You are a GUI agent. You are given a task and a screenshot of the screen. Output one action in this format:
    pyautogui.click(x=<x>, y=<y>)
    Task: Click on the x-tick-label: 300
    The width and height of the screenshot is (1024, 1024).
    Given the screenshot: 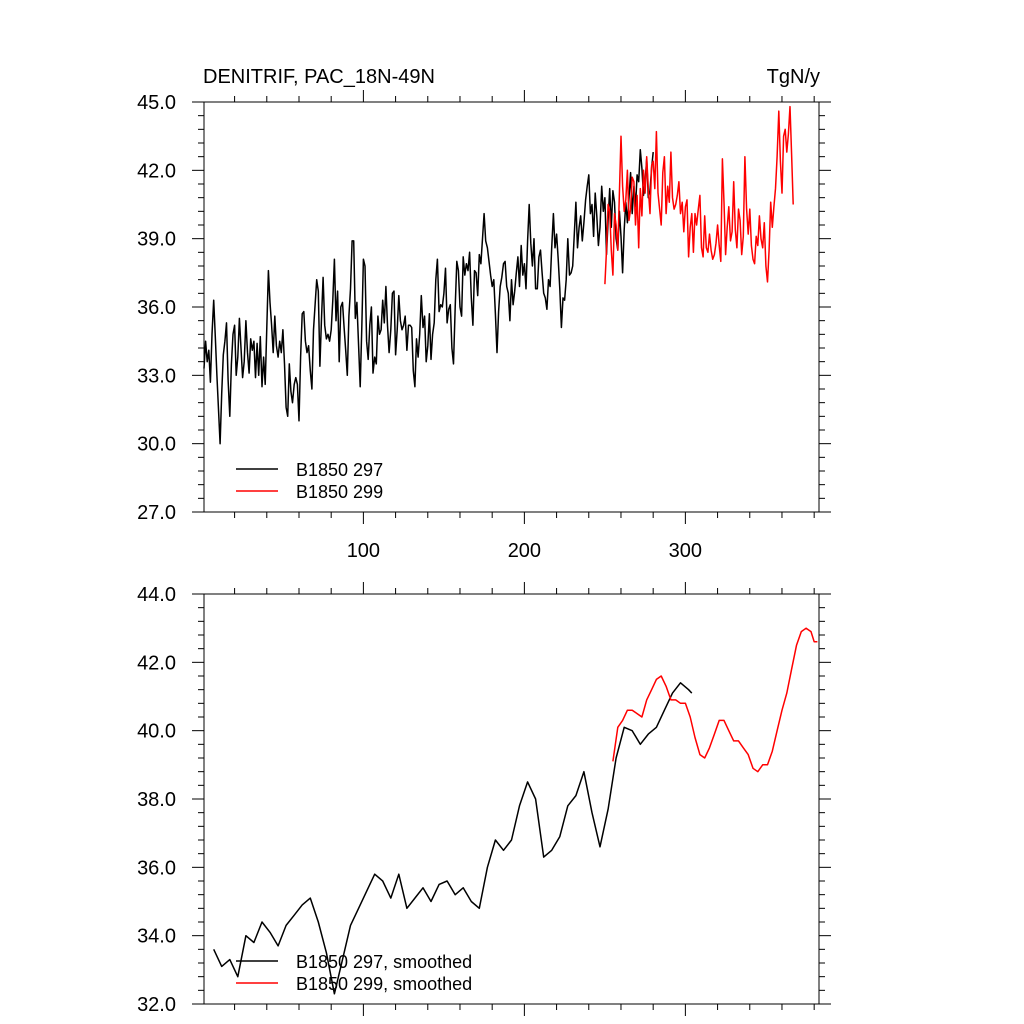 What is the action you would take?
    pyautogui.click(x=685, y=551)
    